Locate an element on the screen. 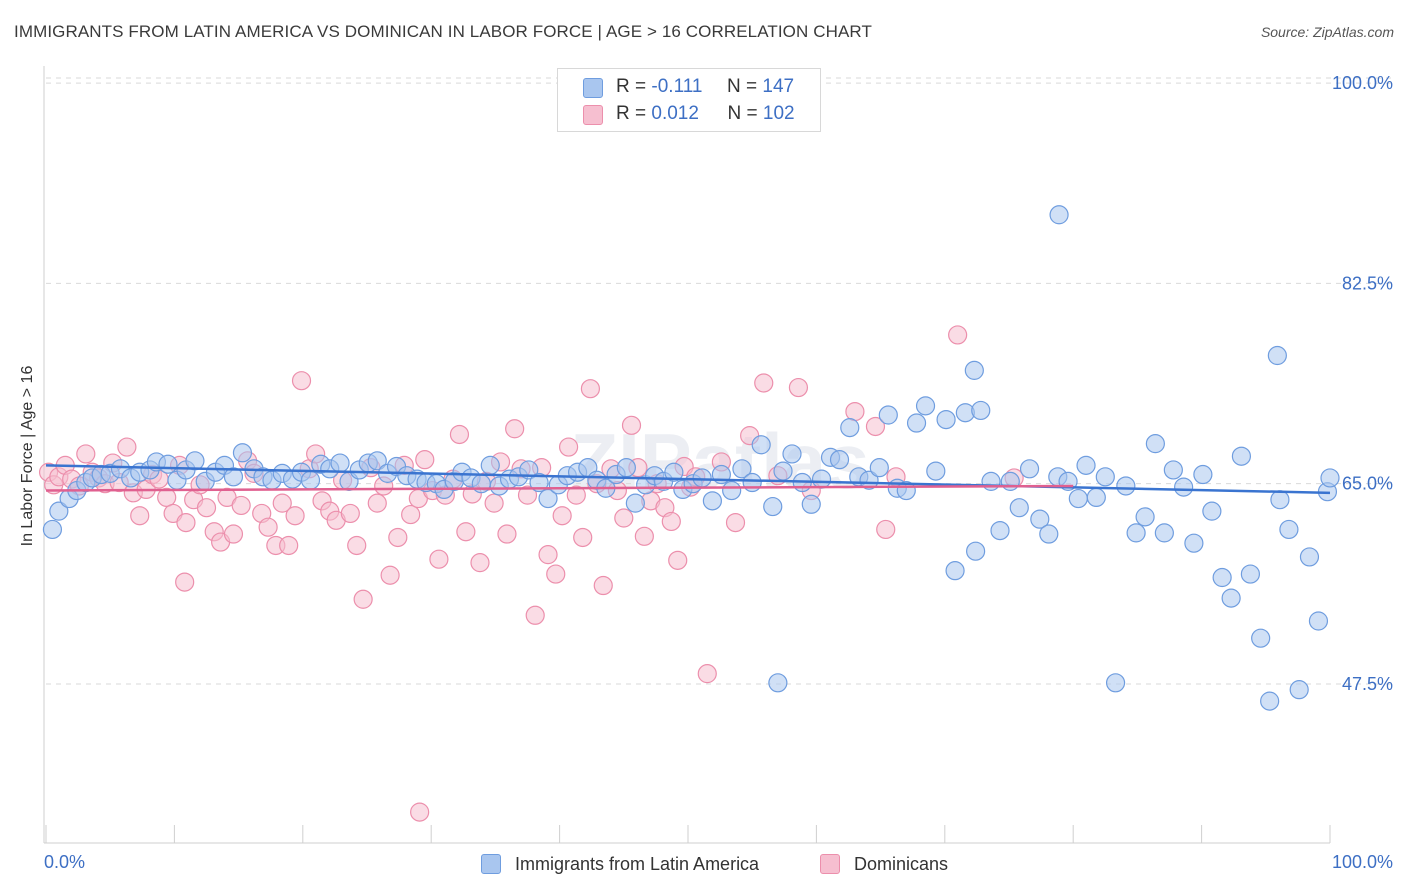  y-tick-label: 100.0% is located at coordinates (1362, 83).